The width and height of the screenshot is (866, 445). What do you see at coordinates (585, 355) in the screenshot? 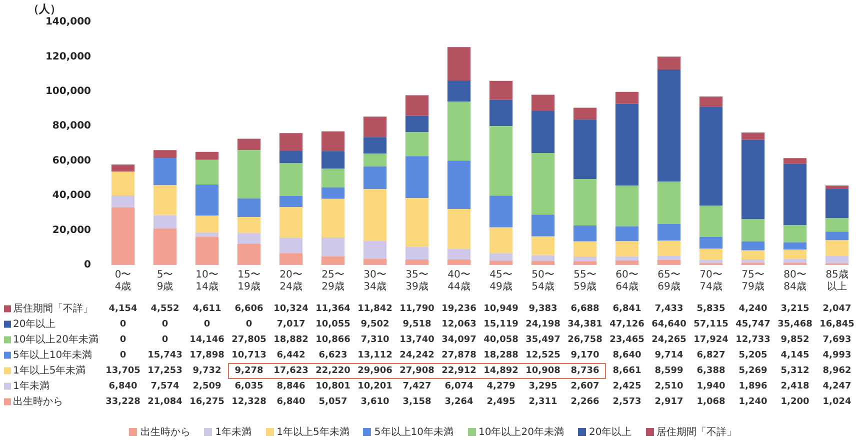
I see `data-label: 9,170` at bounding box center [585, 355].